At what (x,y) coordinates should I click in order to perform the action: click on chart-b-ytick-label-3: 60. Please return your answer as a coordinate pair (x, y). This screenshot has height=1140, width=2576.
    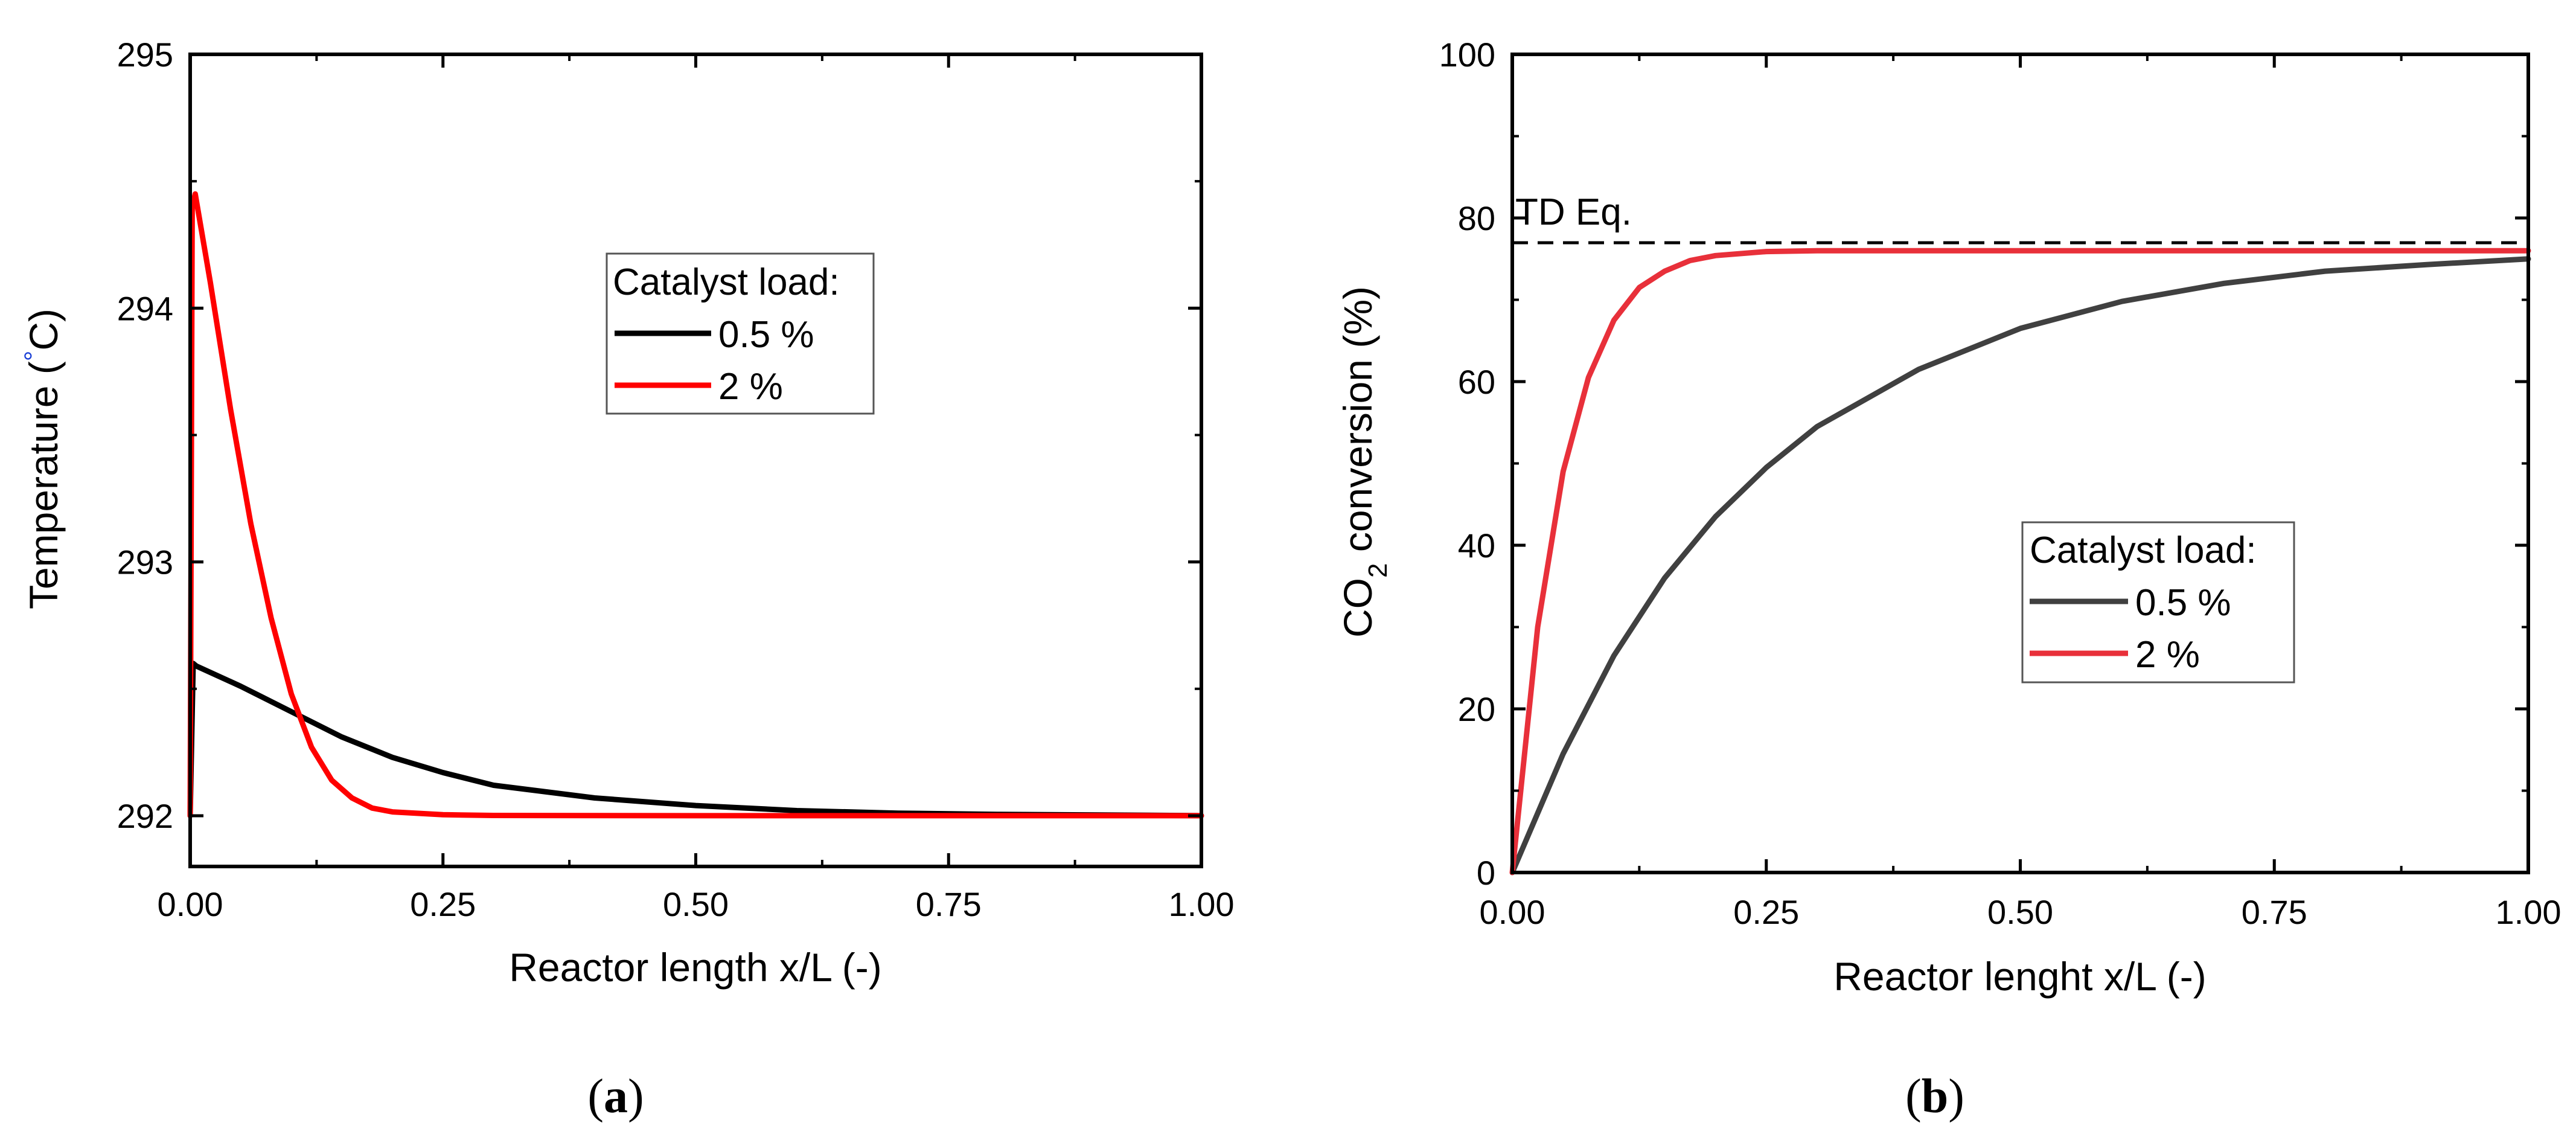
    Looking at the image, I should click on (1477, 382).